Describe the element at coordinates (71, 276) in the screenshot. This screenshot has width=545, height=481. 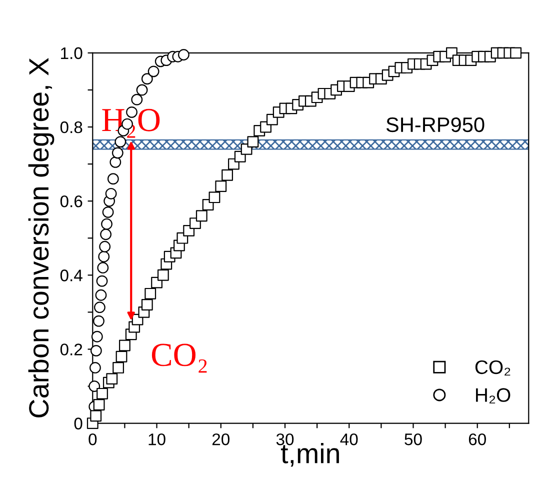
I see `y-tick-label: 0.4` at that location.